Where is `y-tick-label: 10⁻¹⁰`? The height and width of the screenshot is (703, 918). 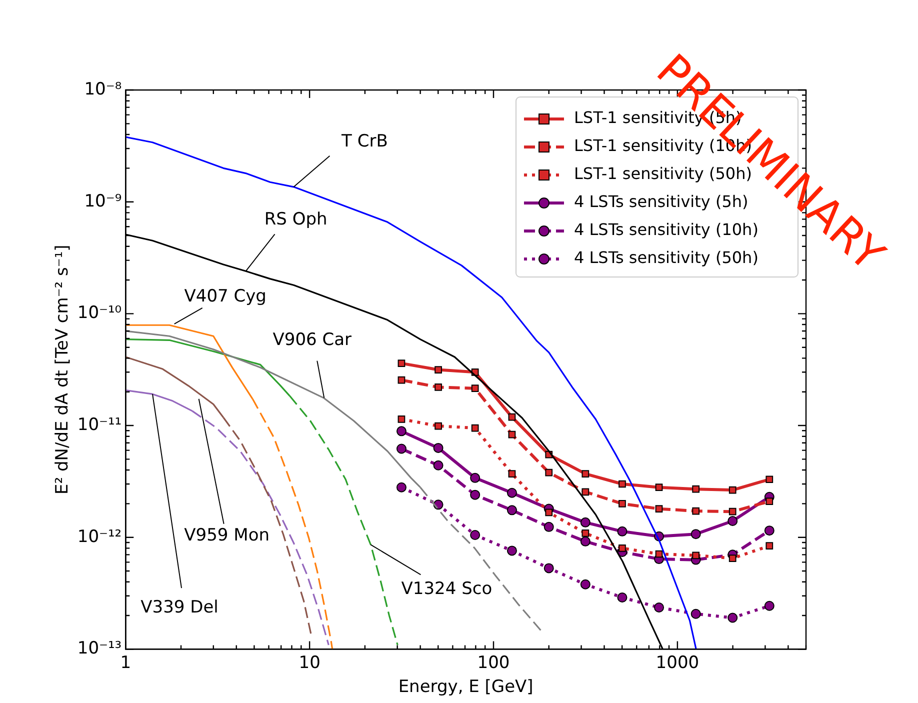 y-tick-label: 10⁻¹⁰ is located at coordinates (99, 313).